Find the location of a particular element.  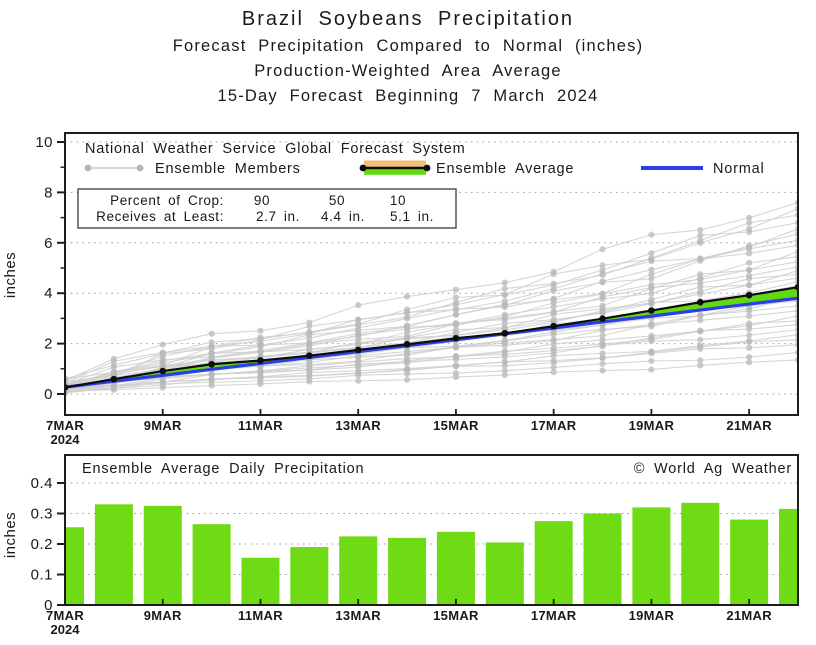

y-tick-label: 6 is located at coordinates (48, 243).